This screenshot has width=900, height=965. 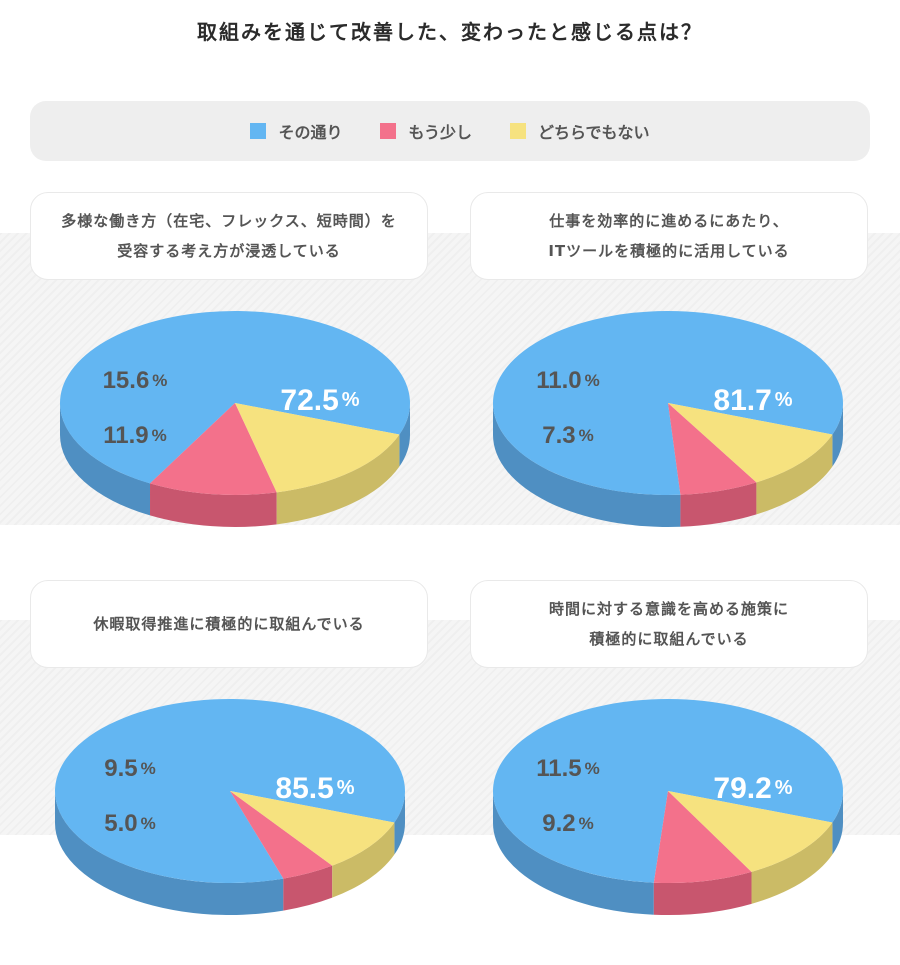 I want to click on legend-item-mousukoshi: もう少し, so click(x=426, y=131).